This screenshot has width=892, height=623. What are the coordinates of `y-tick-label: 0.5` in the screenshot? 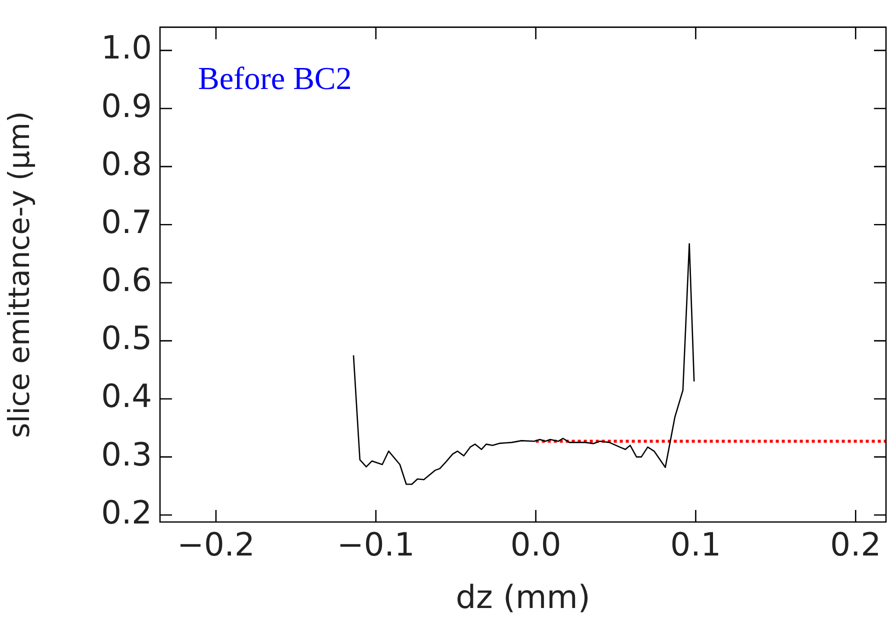 It's located at (126, 338).